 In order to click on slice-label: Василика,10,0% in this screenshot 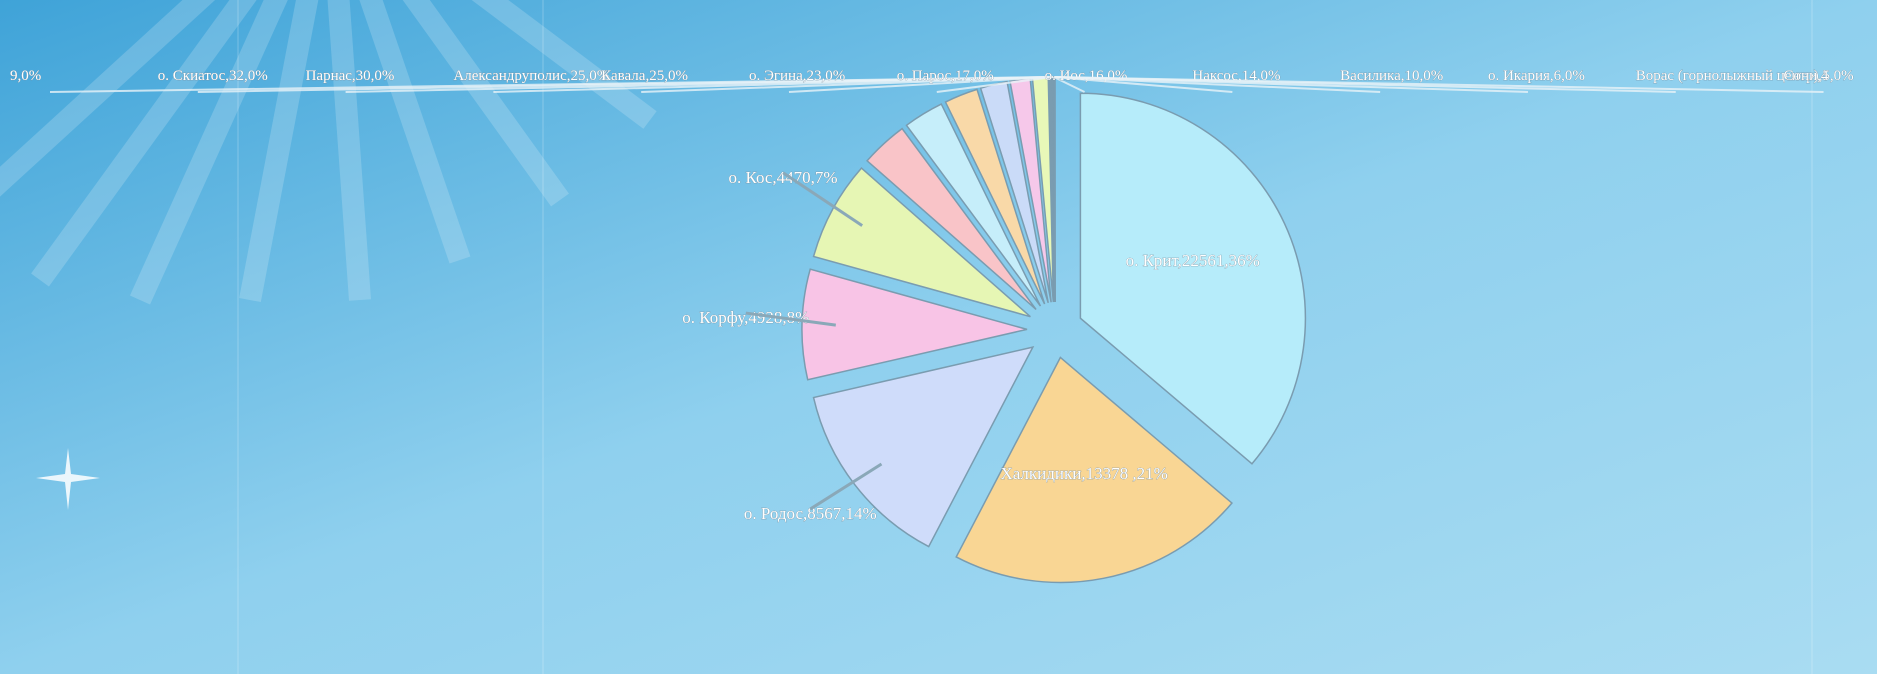, I will do `click(1391, 76)`.